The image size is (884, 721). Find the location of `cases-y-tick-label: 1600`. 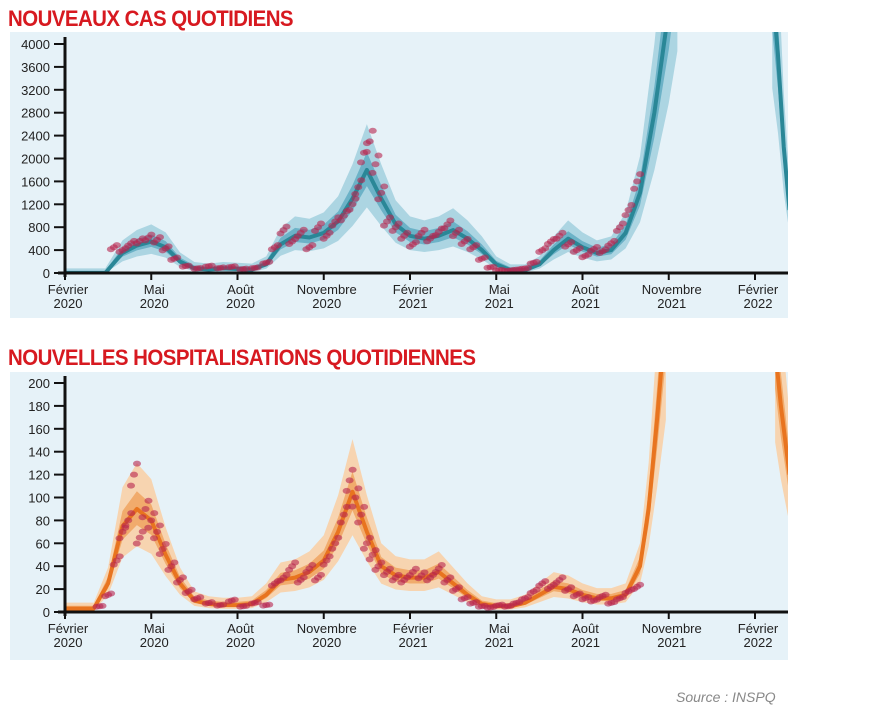

cases-y-tick-label: 1600 is located at coordinates (35, 181).